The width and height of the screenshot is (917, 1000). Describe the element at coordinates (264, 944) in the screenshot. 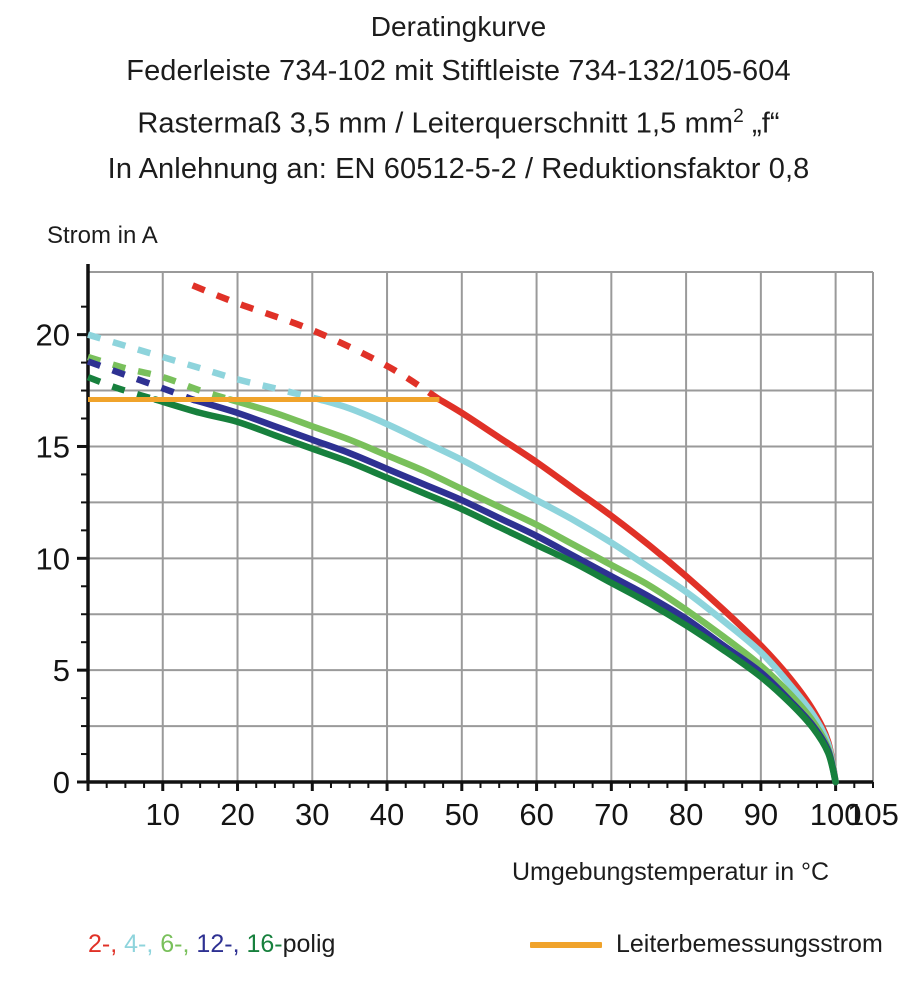

I see `legend-pole-16: 16-` at that location.